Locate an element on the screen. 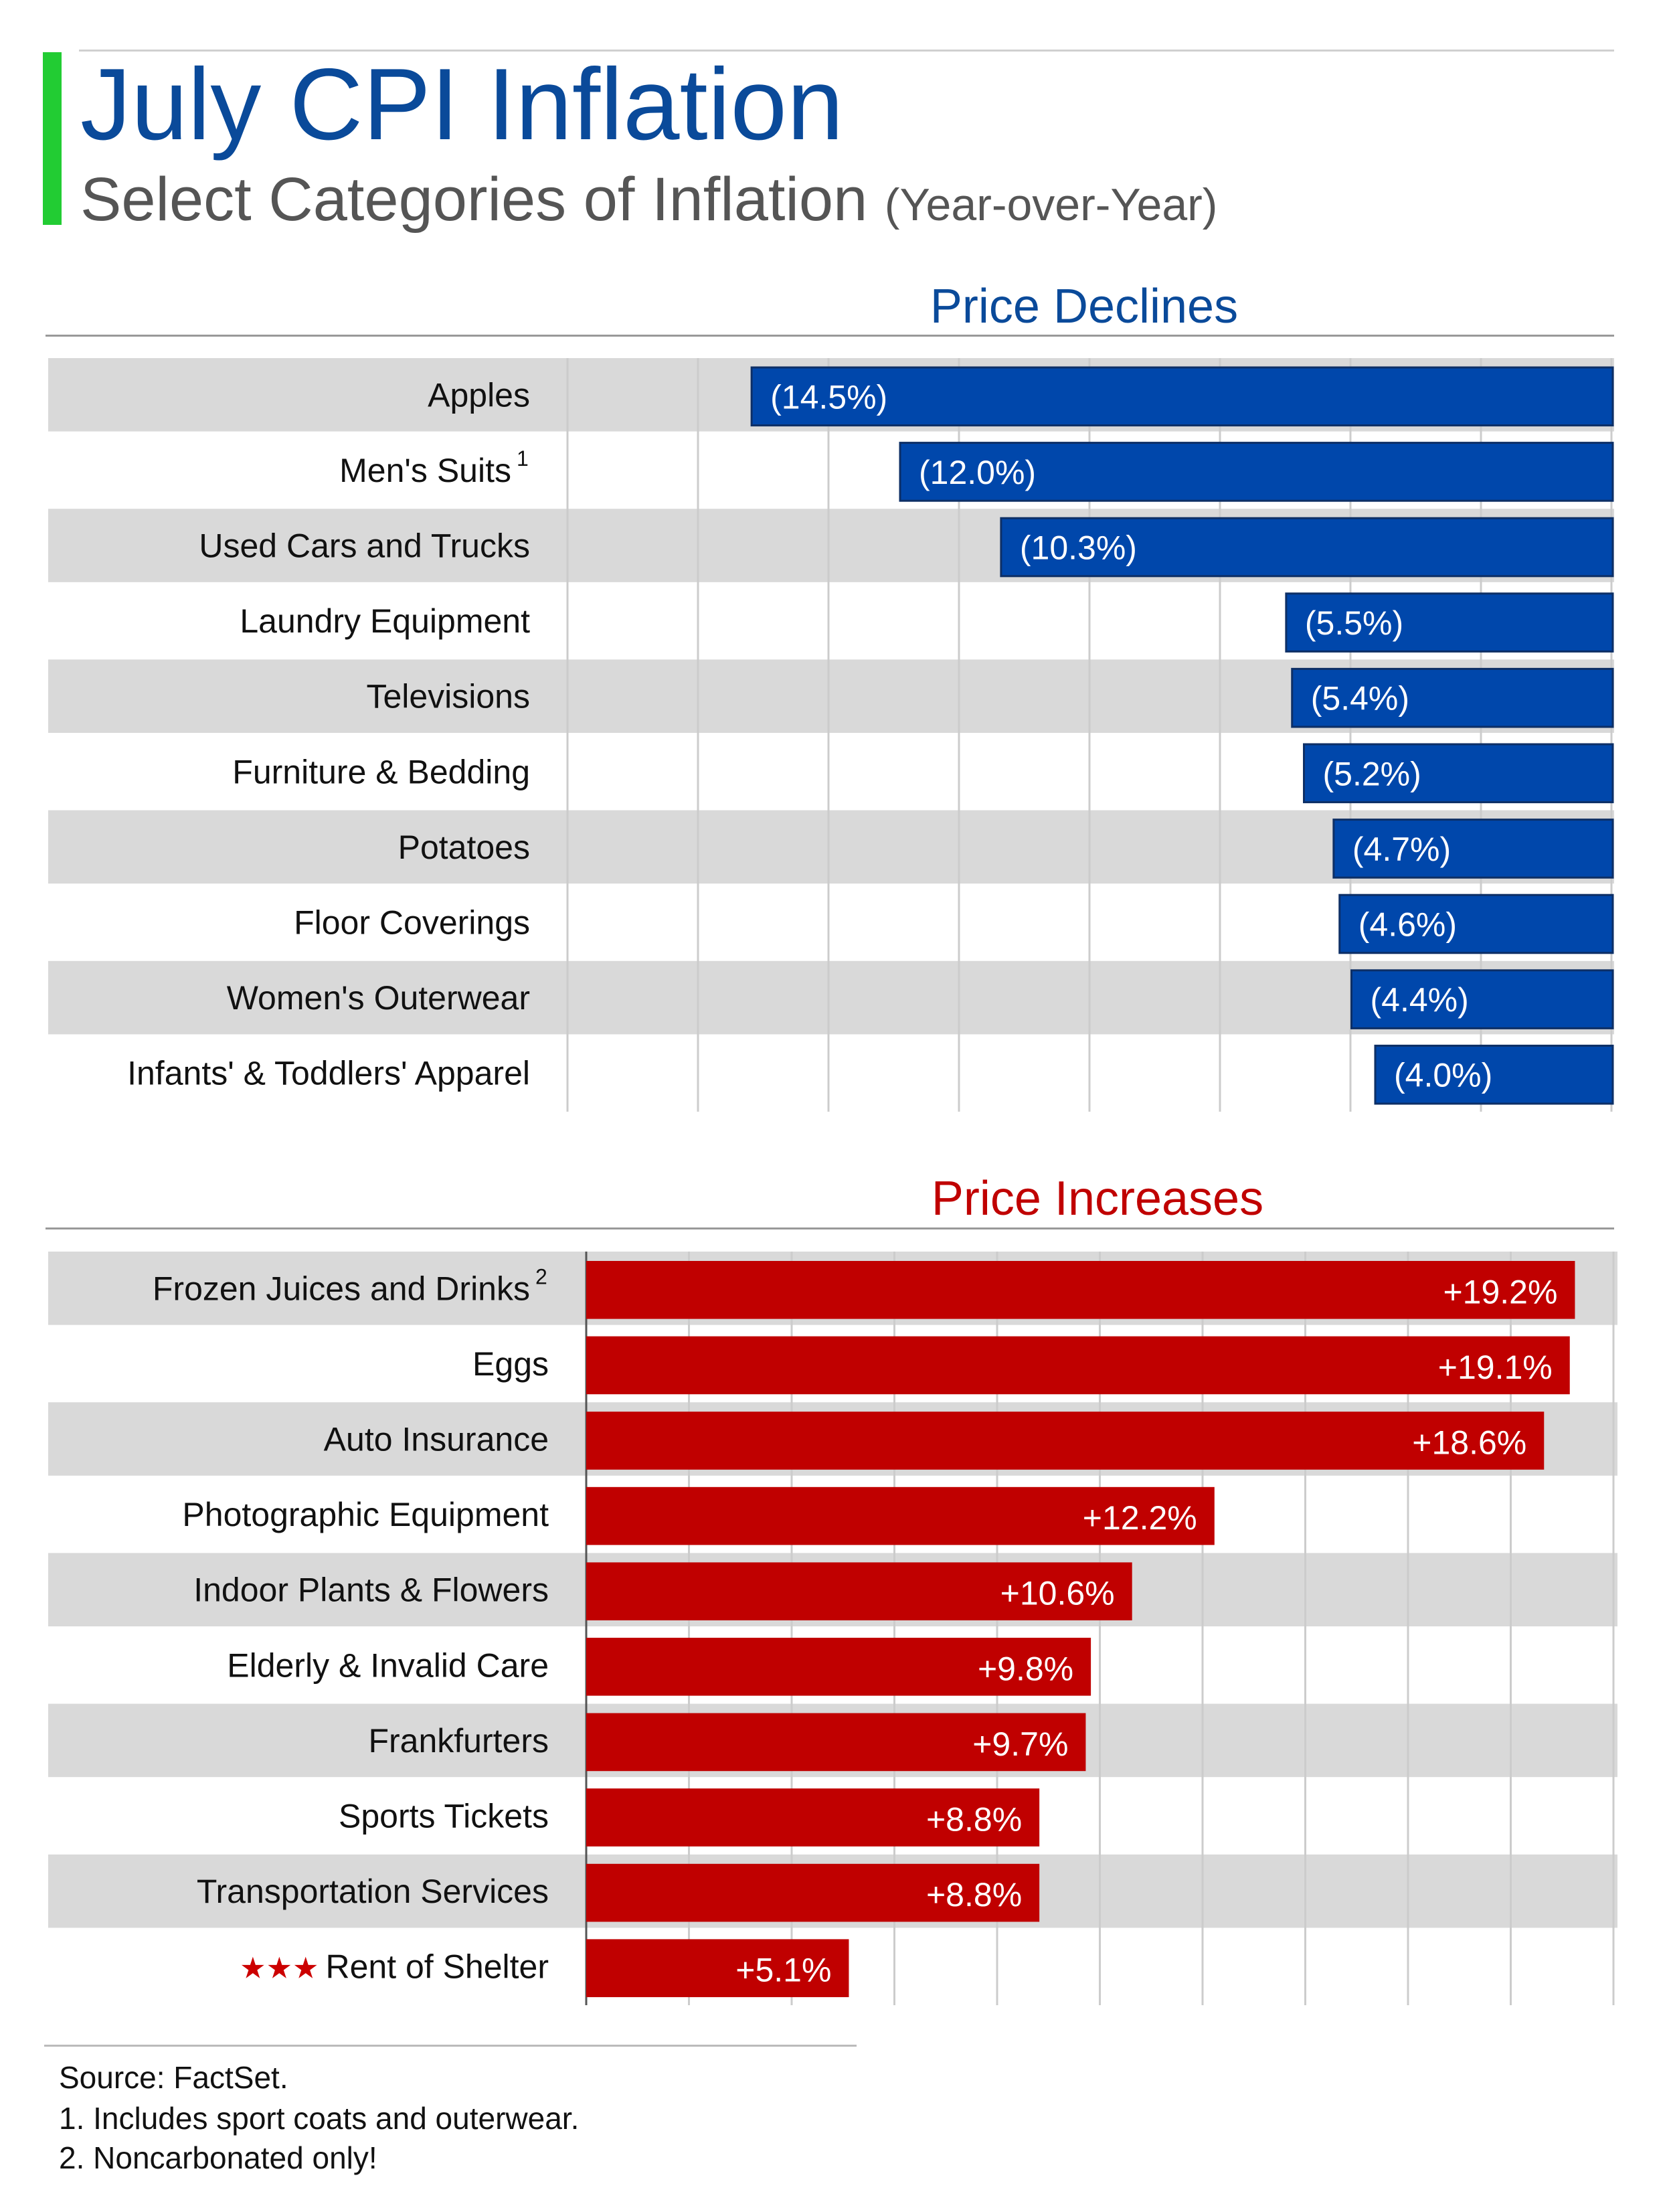 The image size is (1669, 2212). decline-data-label: (12.0%) is located at coordinates (977, 472).